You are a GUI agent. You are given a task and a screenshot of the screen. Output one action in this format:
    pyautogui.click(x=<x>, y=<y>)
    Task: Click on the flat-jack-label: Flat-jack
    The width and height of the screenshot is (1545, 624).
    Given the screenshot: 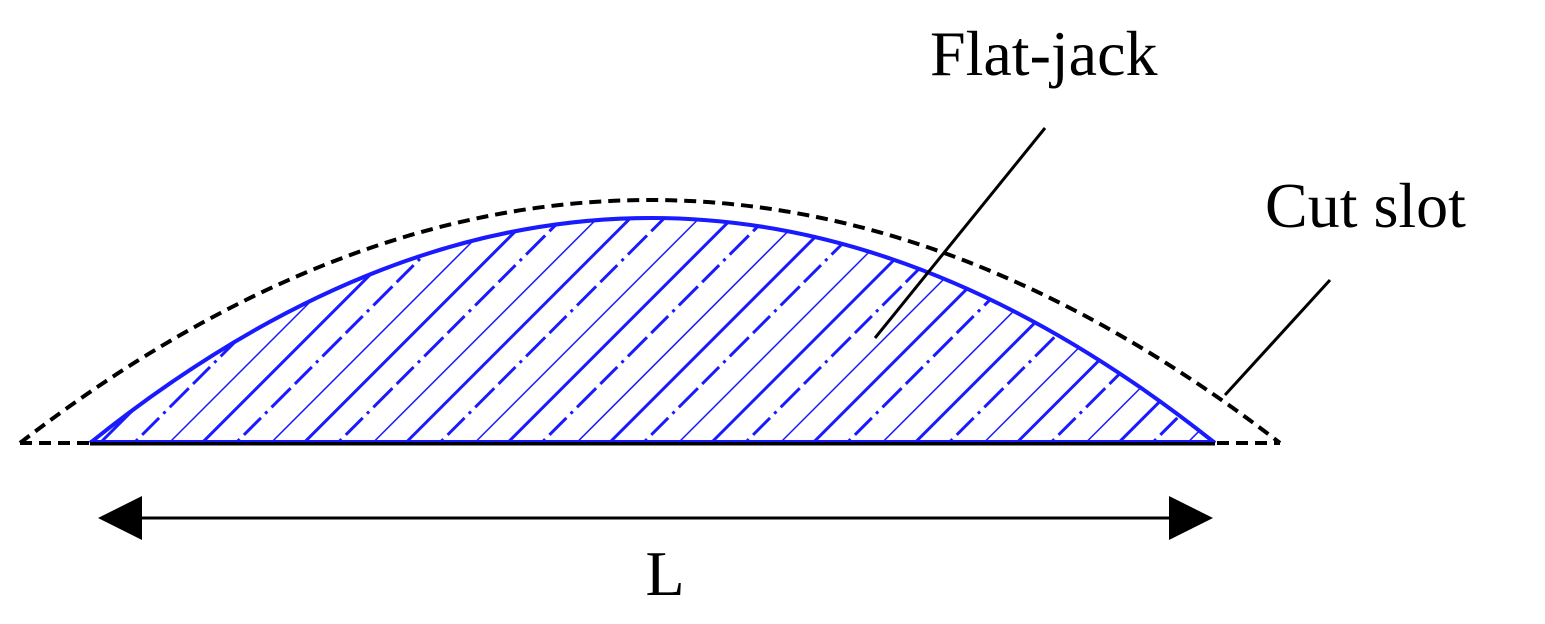 What is the action you would take?
    pyautogui.click(x=1043, y=53)
    